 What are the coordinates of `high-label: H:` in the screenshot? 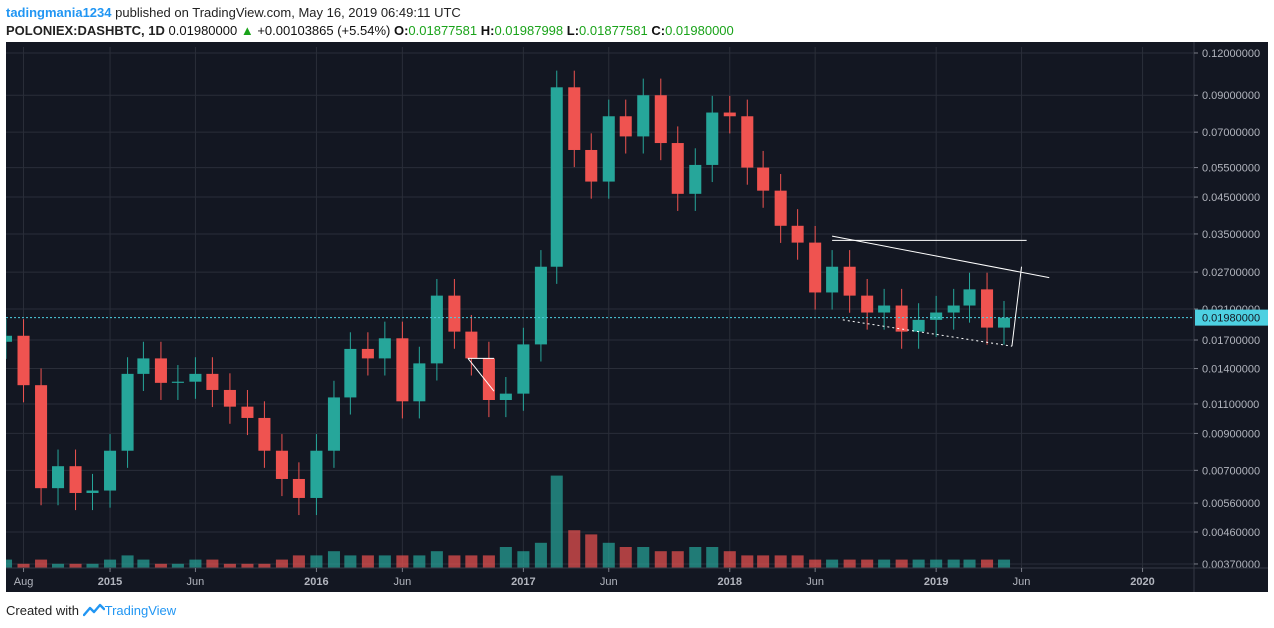 It's located at (487, 30).